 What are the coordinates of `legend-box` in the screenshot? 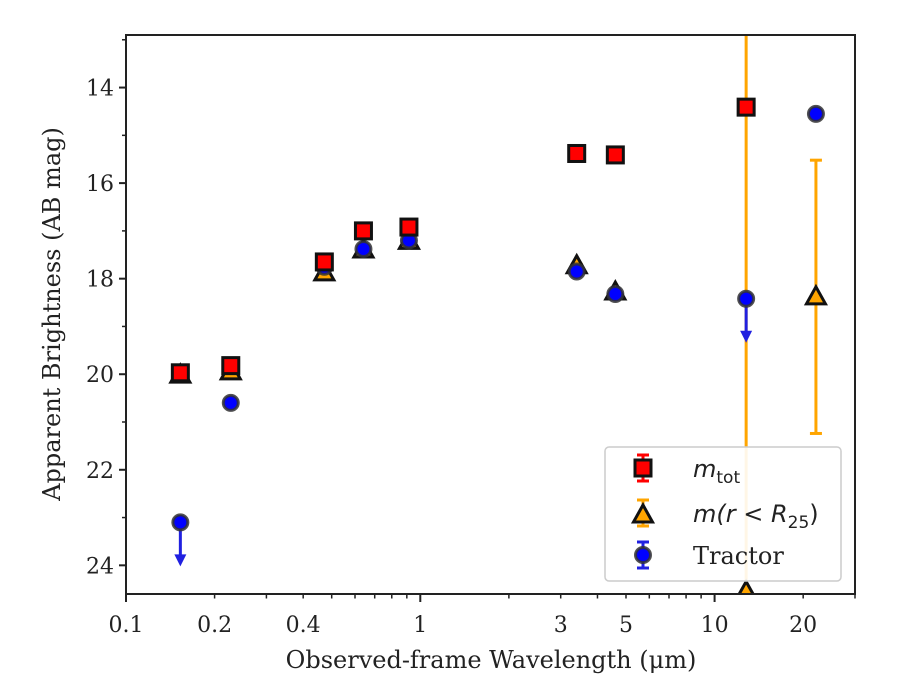 It's located at (723, 514).